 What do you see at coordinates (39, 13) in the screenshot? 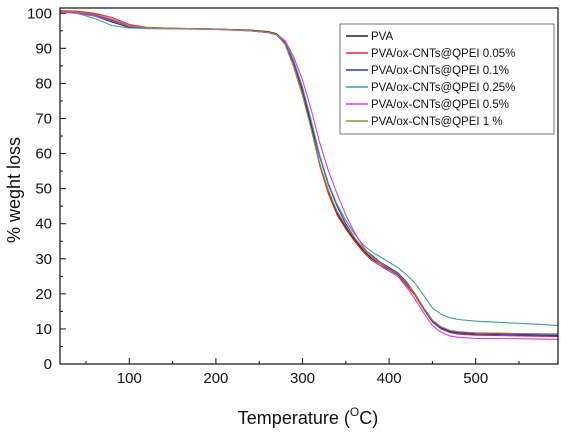
I see `y-tick-label: 100` at bounding box center [39, 13].